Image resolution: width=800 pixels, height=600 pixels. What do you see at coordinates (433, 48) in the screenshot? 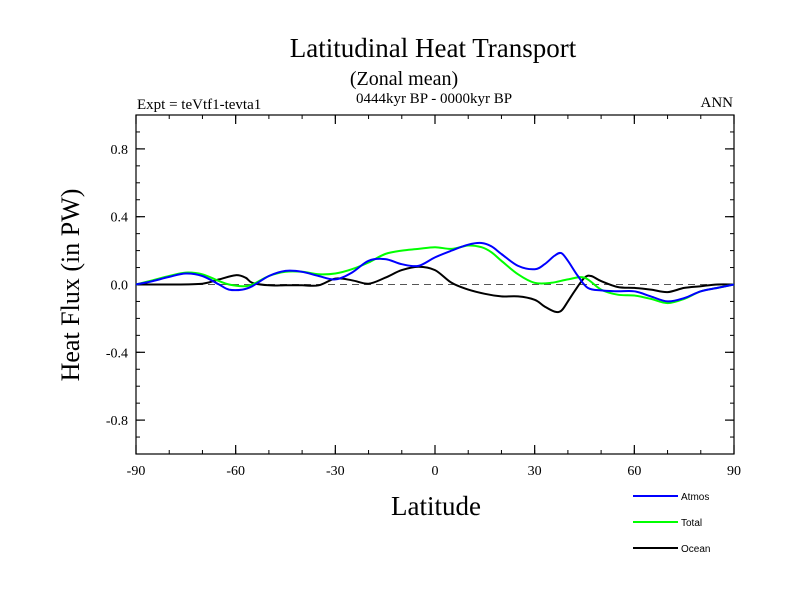
I see `chart-title: Latitudinal Heat Transport` at bounding box center [433, 48].